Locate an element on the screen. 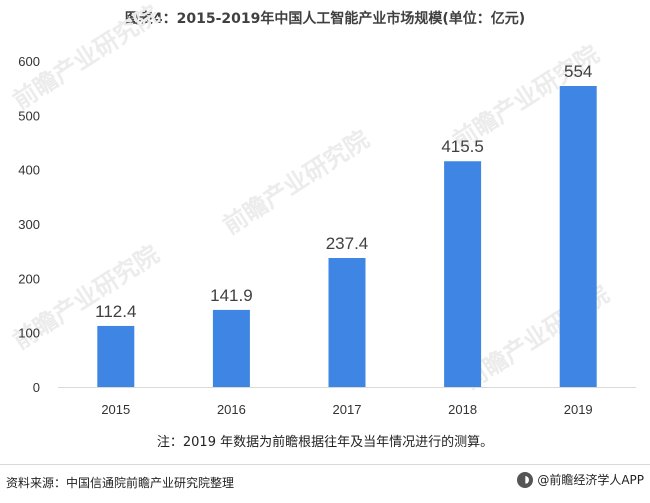 The image size is (650, 503). source-text: 资料来源：中国信通院前瞻产业研究院整理 is located at coordinates (120, 483).